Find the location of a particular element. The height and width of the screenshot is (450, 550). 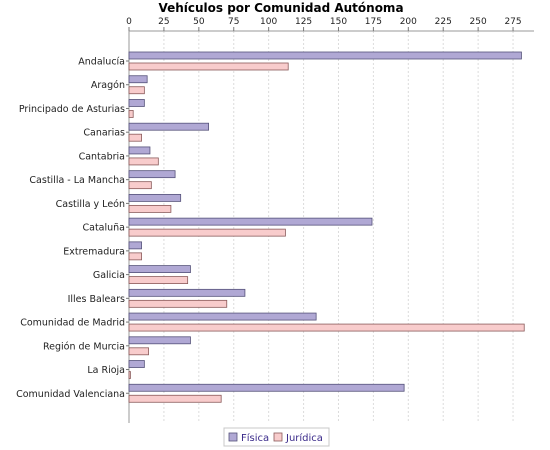

category-label: La Rioja is located at coordinates (106, 370).